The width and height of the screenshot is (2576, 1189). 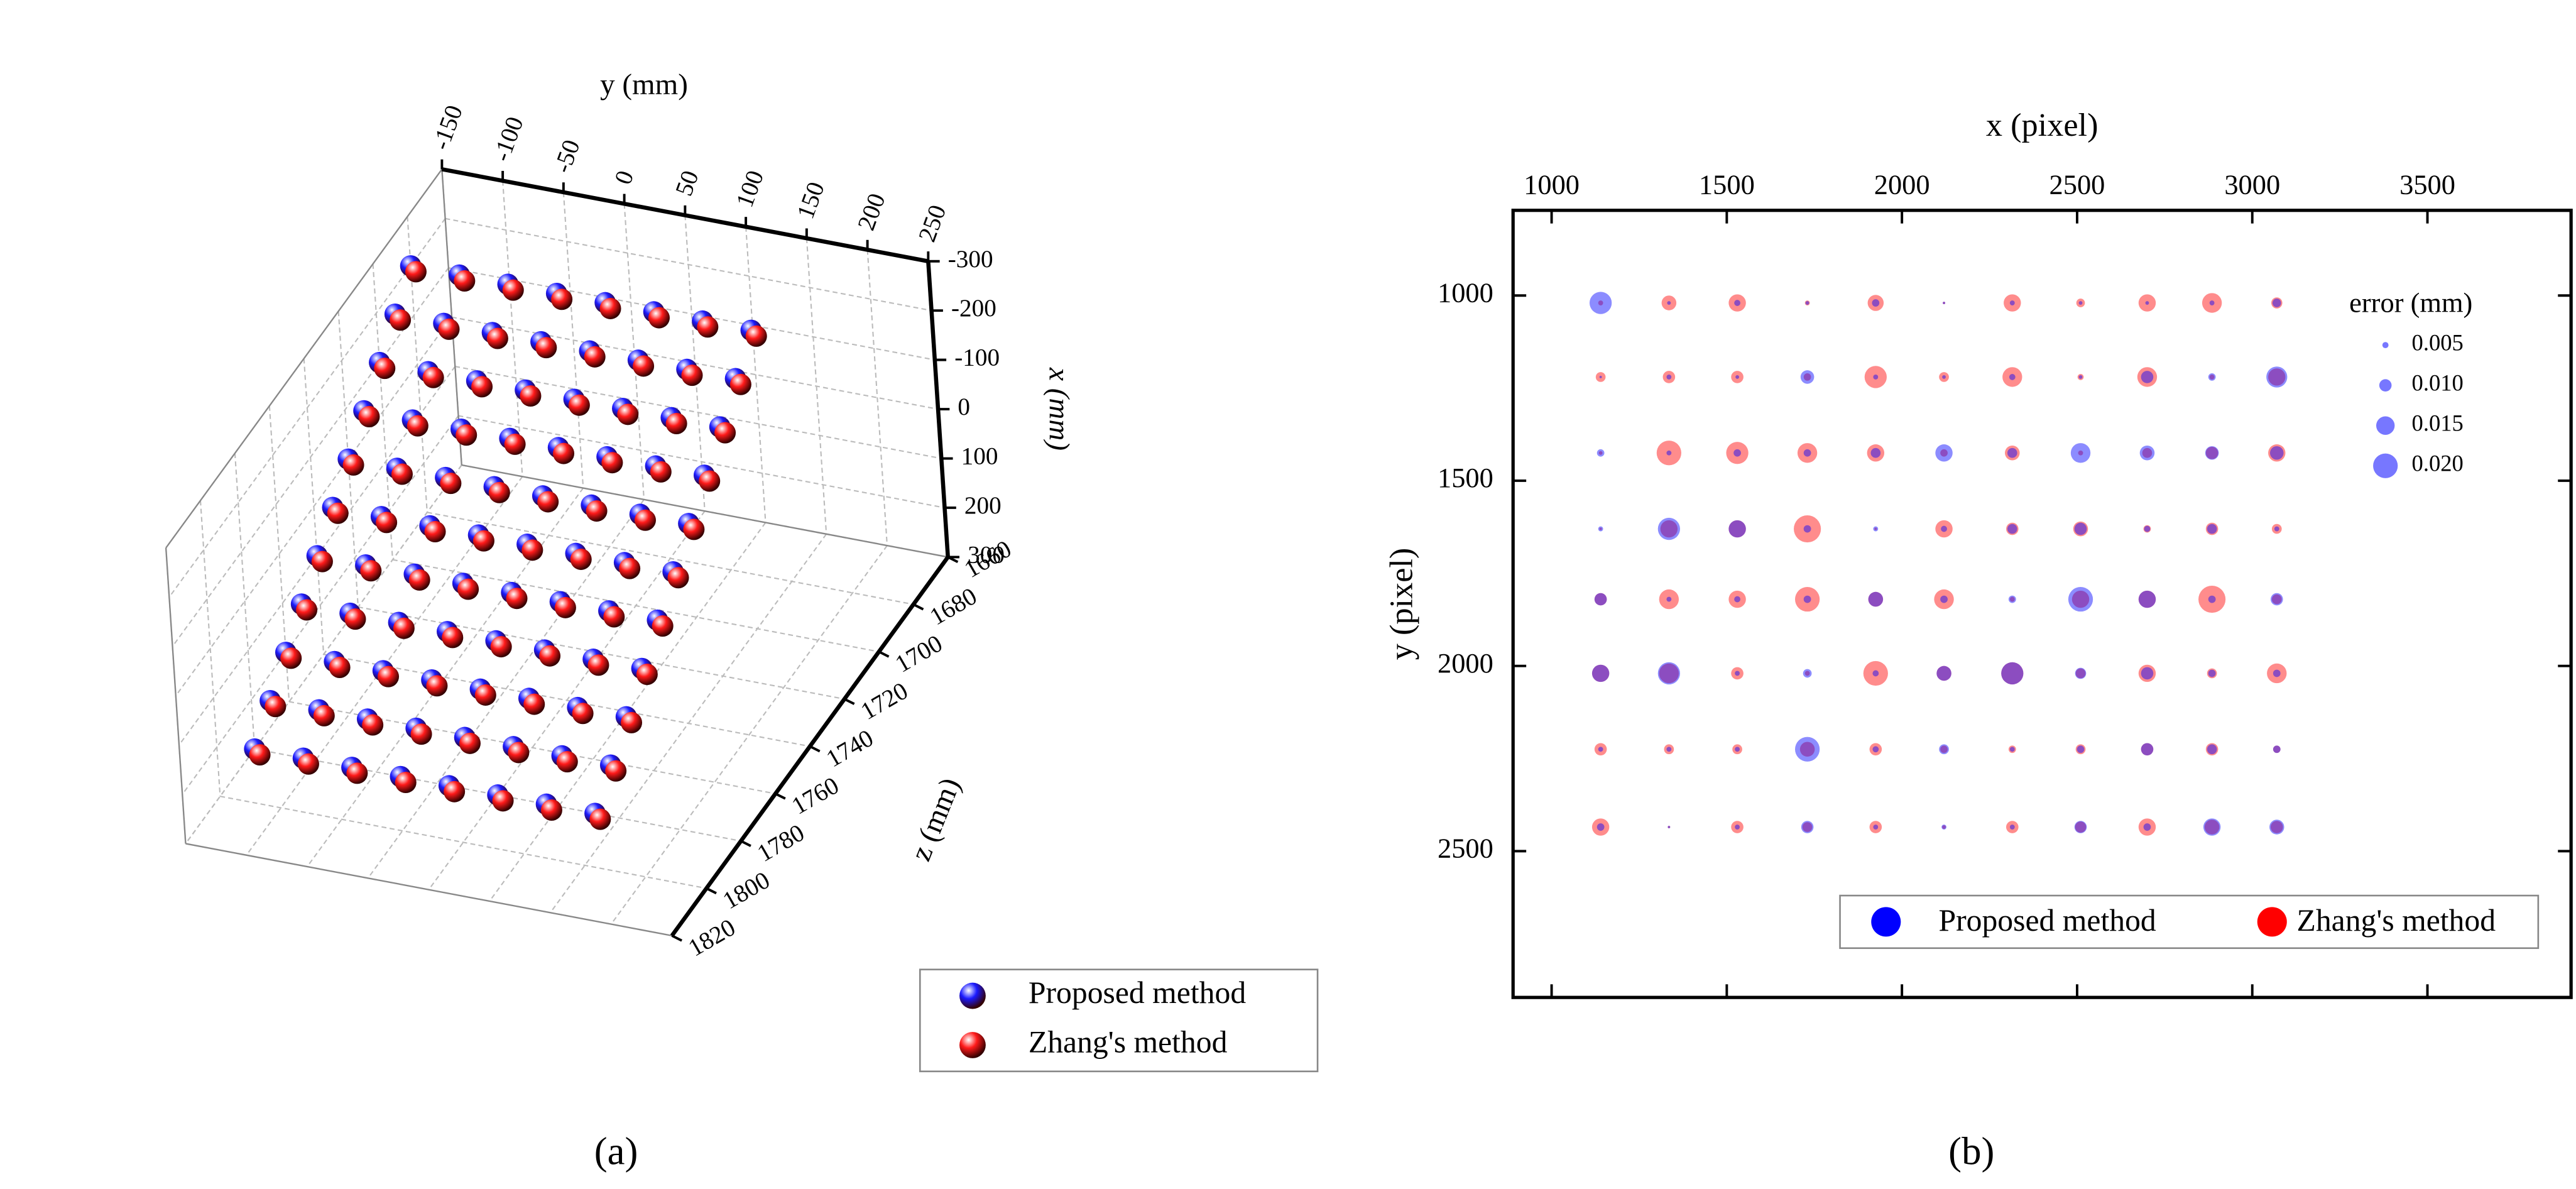 I want to click on legend-marker, so click(x=2272, y=922).